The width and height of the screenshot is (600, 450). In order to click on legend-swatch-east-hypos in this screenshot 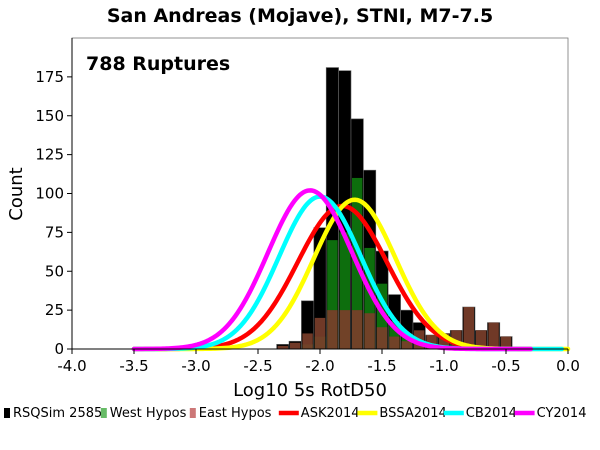, I will do `click(192, 413)`.